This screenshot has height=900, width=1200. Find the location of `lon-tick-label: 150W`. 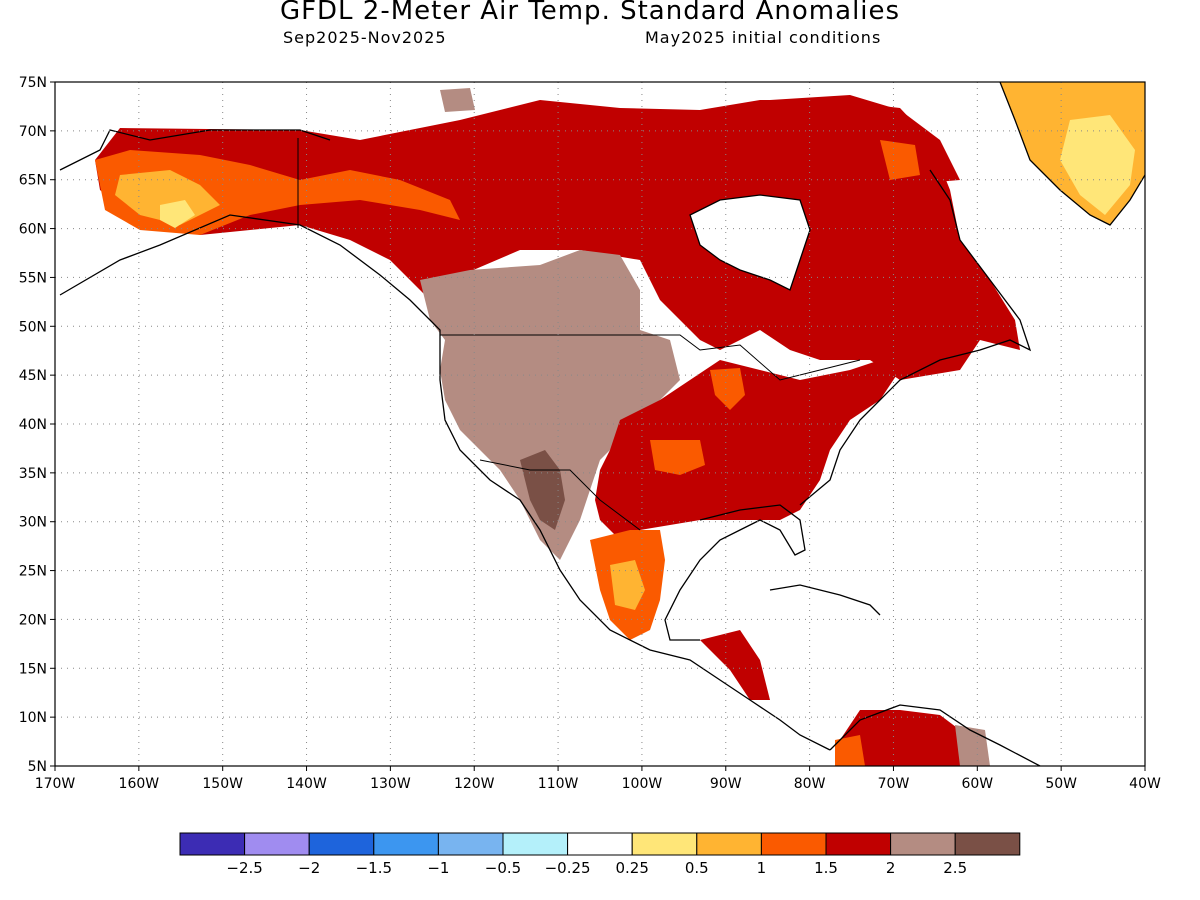

lon-tick-label: 150W is located at coordinates (222, 784).